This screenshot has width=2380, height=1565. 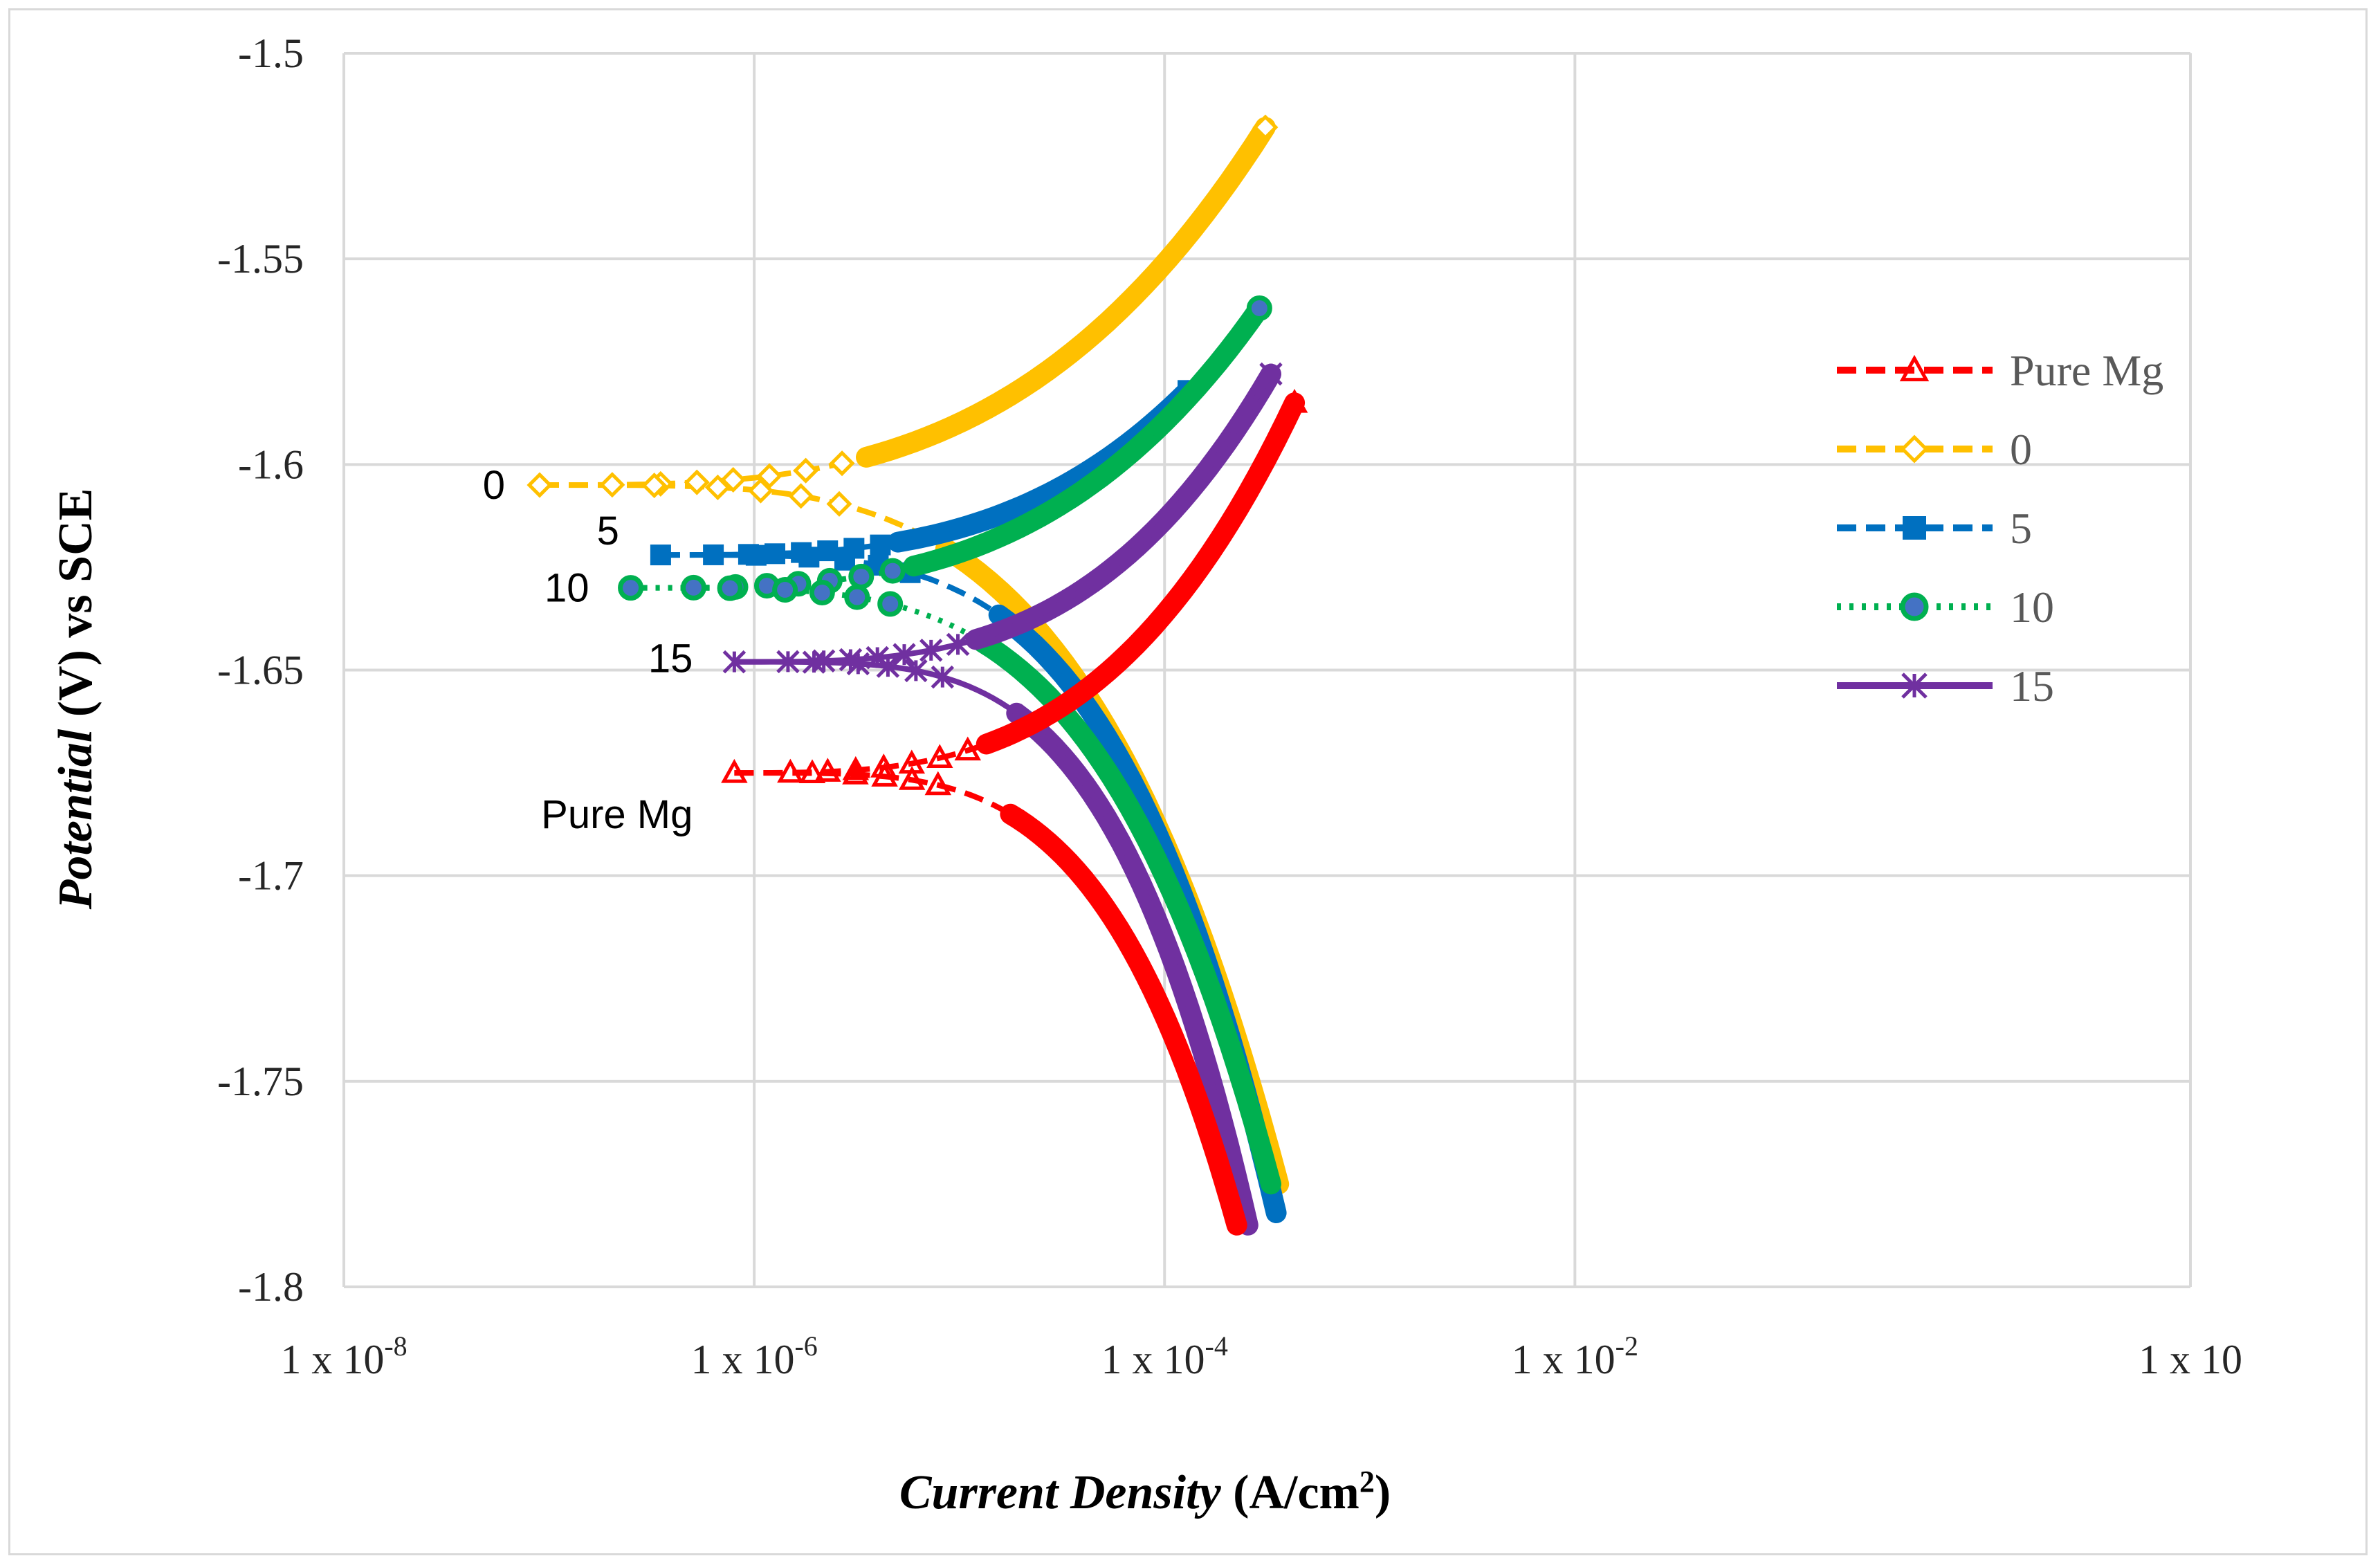 I want to click on y-tick-label: -1.7, so click(x=271, y=876).